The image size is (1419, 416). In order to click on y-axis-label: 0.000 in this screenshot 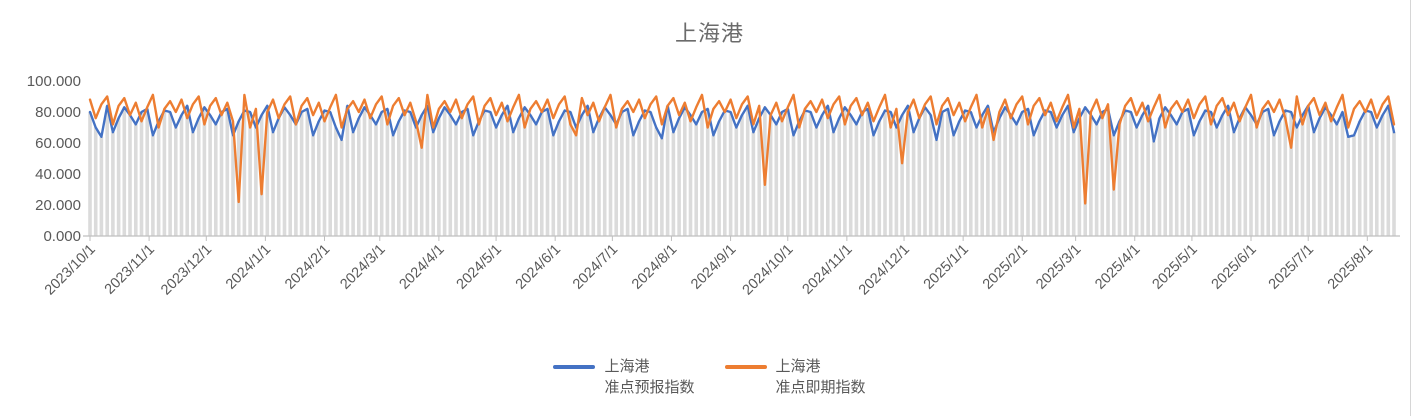, I will do `click(62, 236)`.